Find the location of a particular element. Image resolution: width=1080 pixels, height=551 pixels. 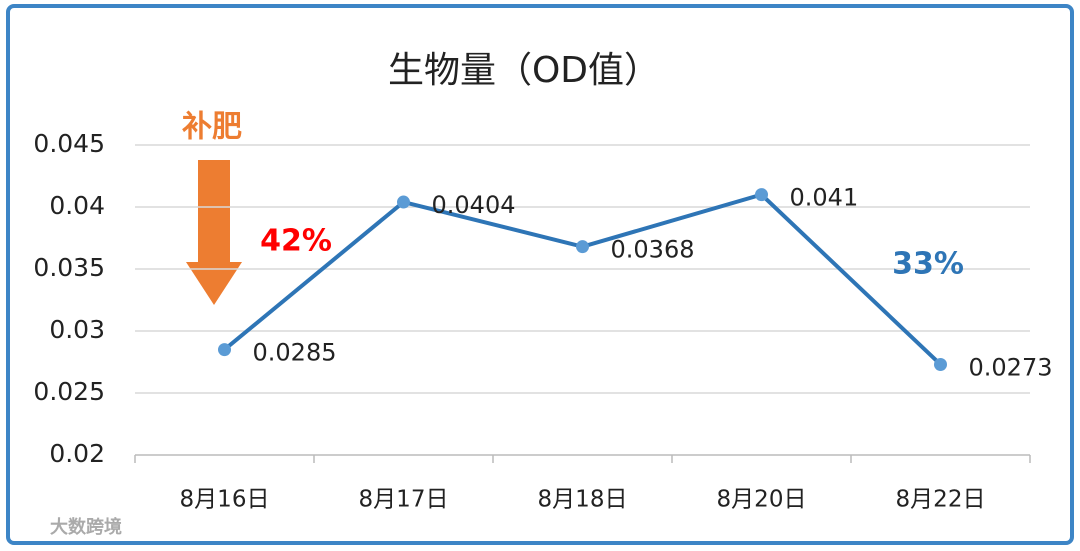

y-tick-label: 0.03 is located at coordinates (77, 329).